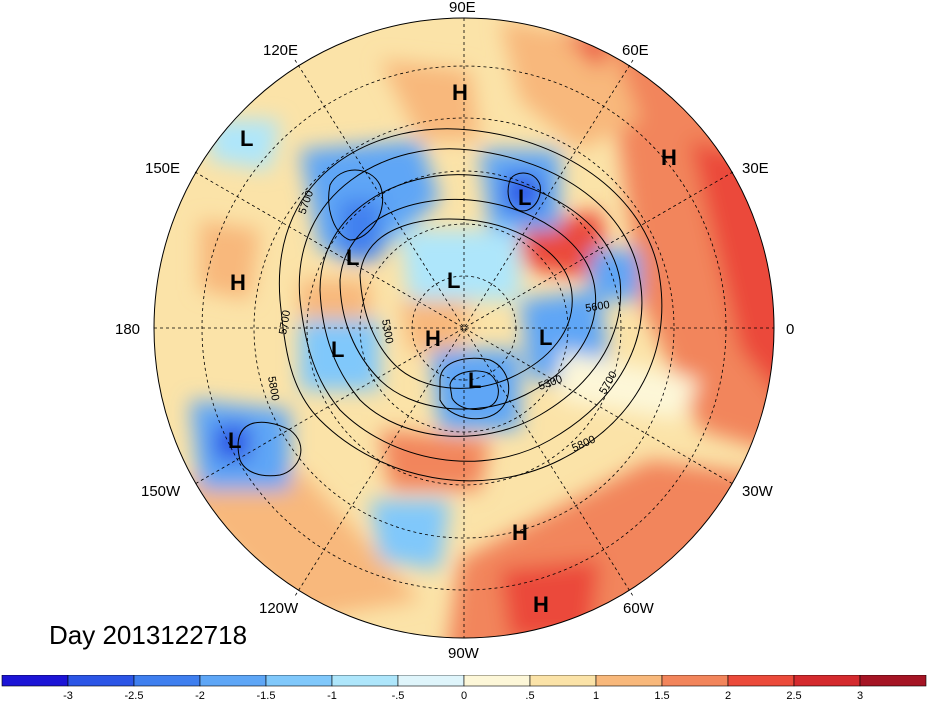 The width and height of the screenshot is (928, 702). What do you see at coordinates (755, 168) in the screenshot?
I see `lon-label-30e: 30E` at bounding box center [755, 168].